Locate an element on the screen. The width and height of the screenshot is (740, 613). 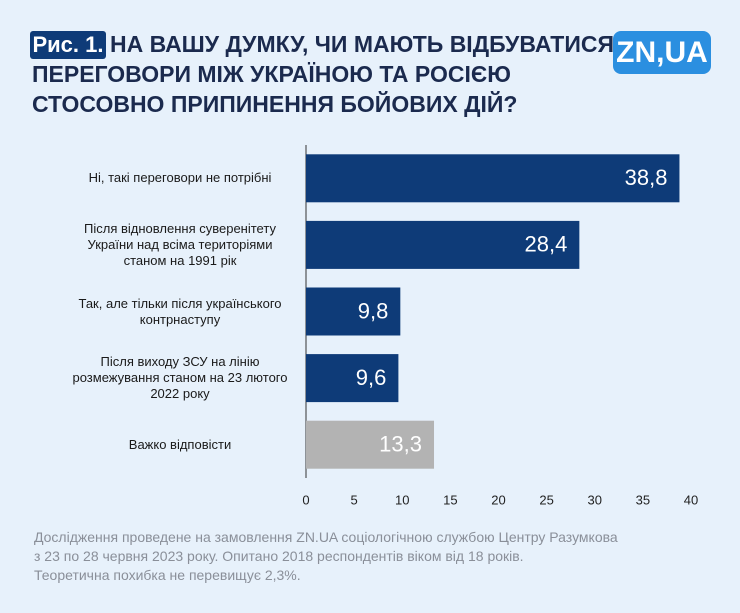
logo-box is located at coordinates (662, 52).